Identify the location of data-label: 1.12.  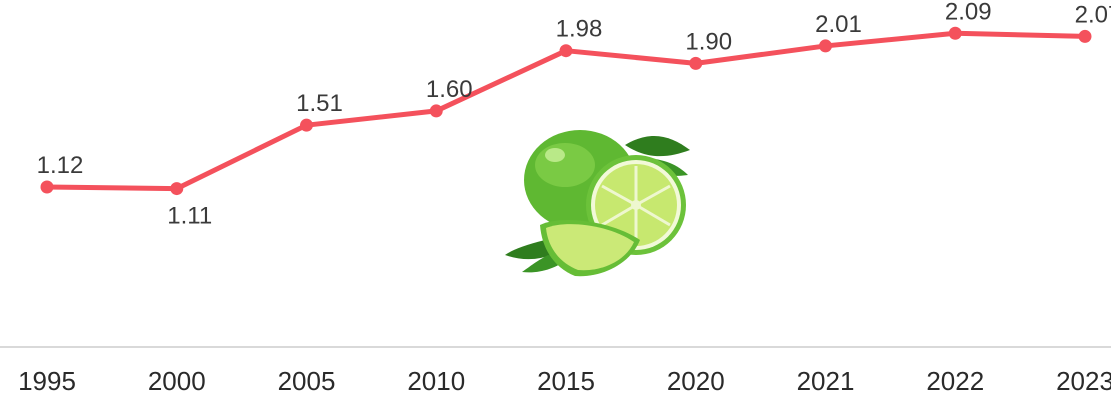
(60, 165).